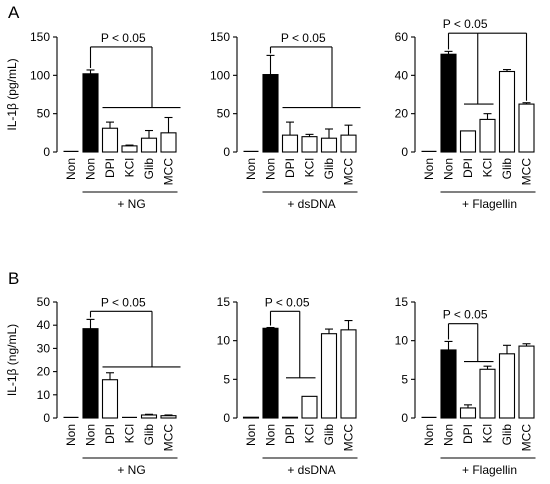  Describe the element at coordinates (311, 470) in the screenshot. I see `treatment-label: + dsDNA` at that location.